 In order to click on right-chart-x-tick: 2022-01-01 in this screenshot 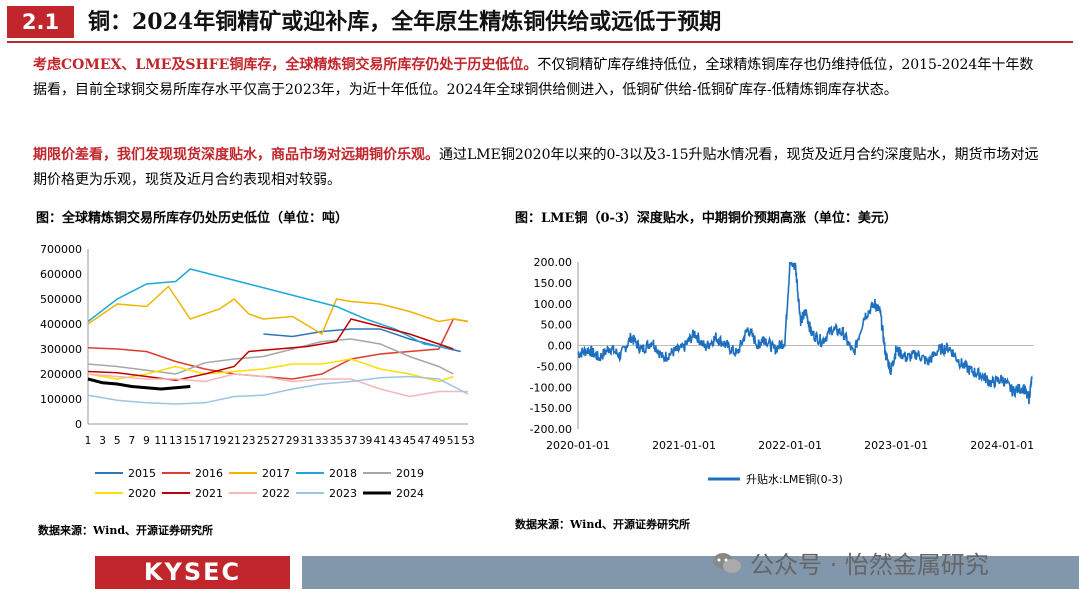, I will do `click(790, 445)`.